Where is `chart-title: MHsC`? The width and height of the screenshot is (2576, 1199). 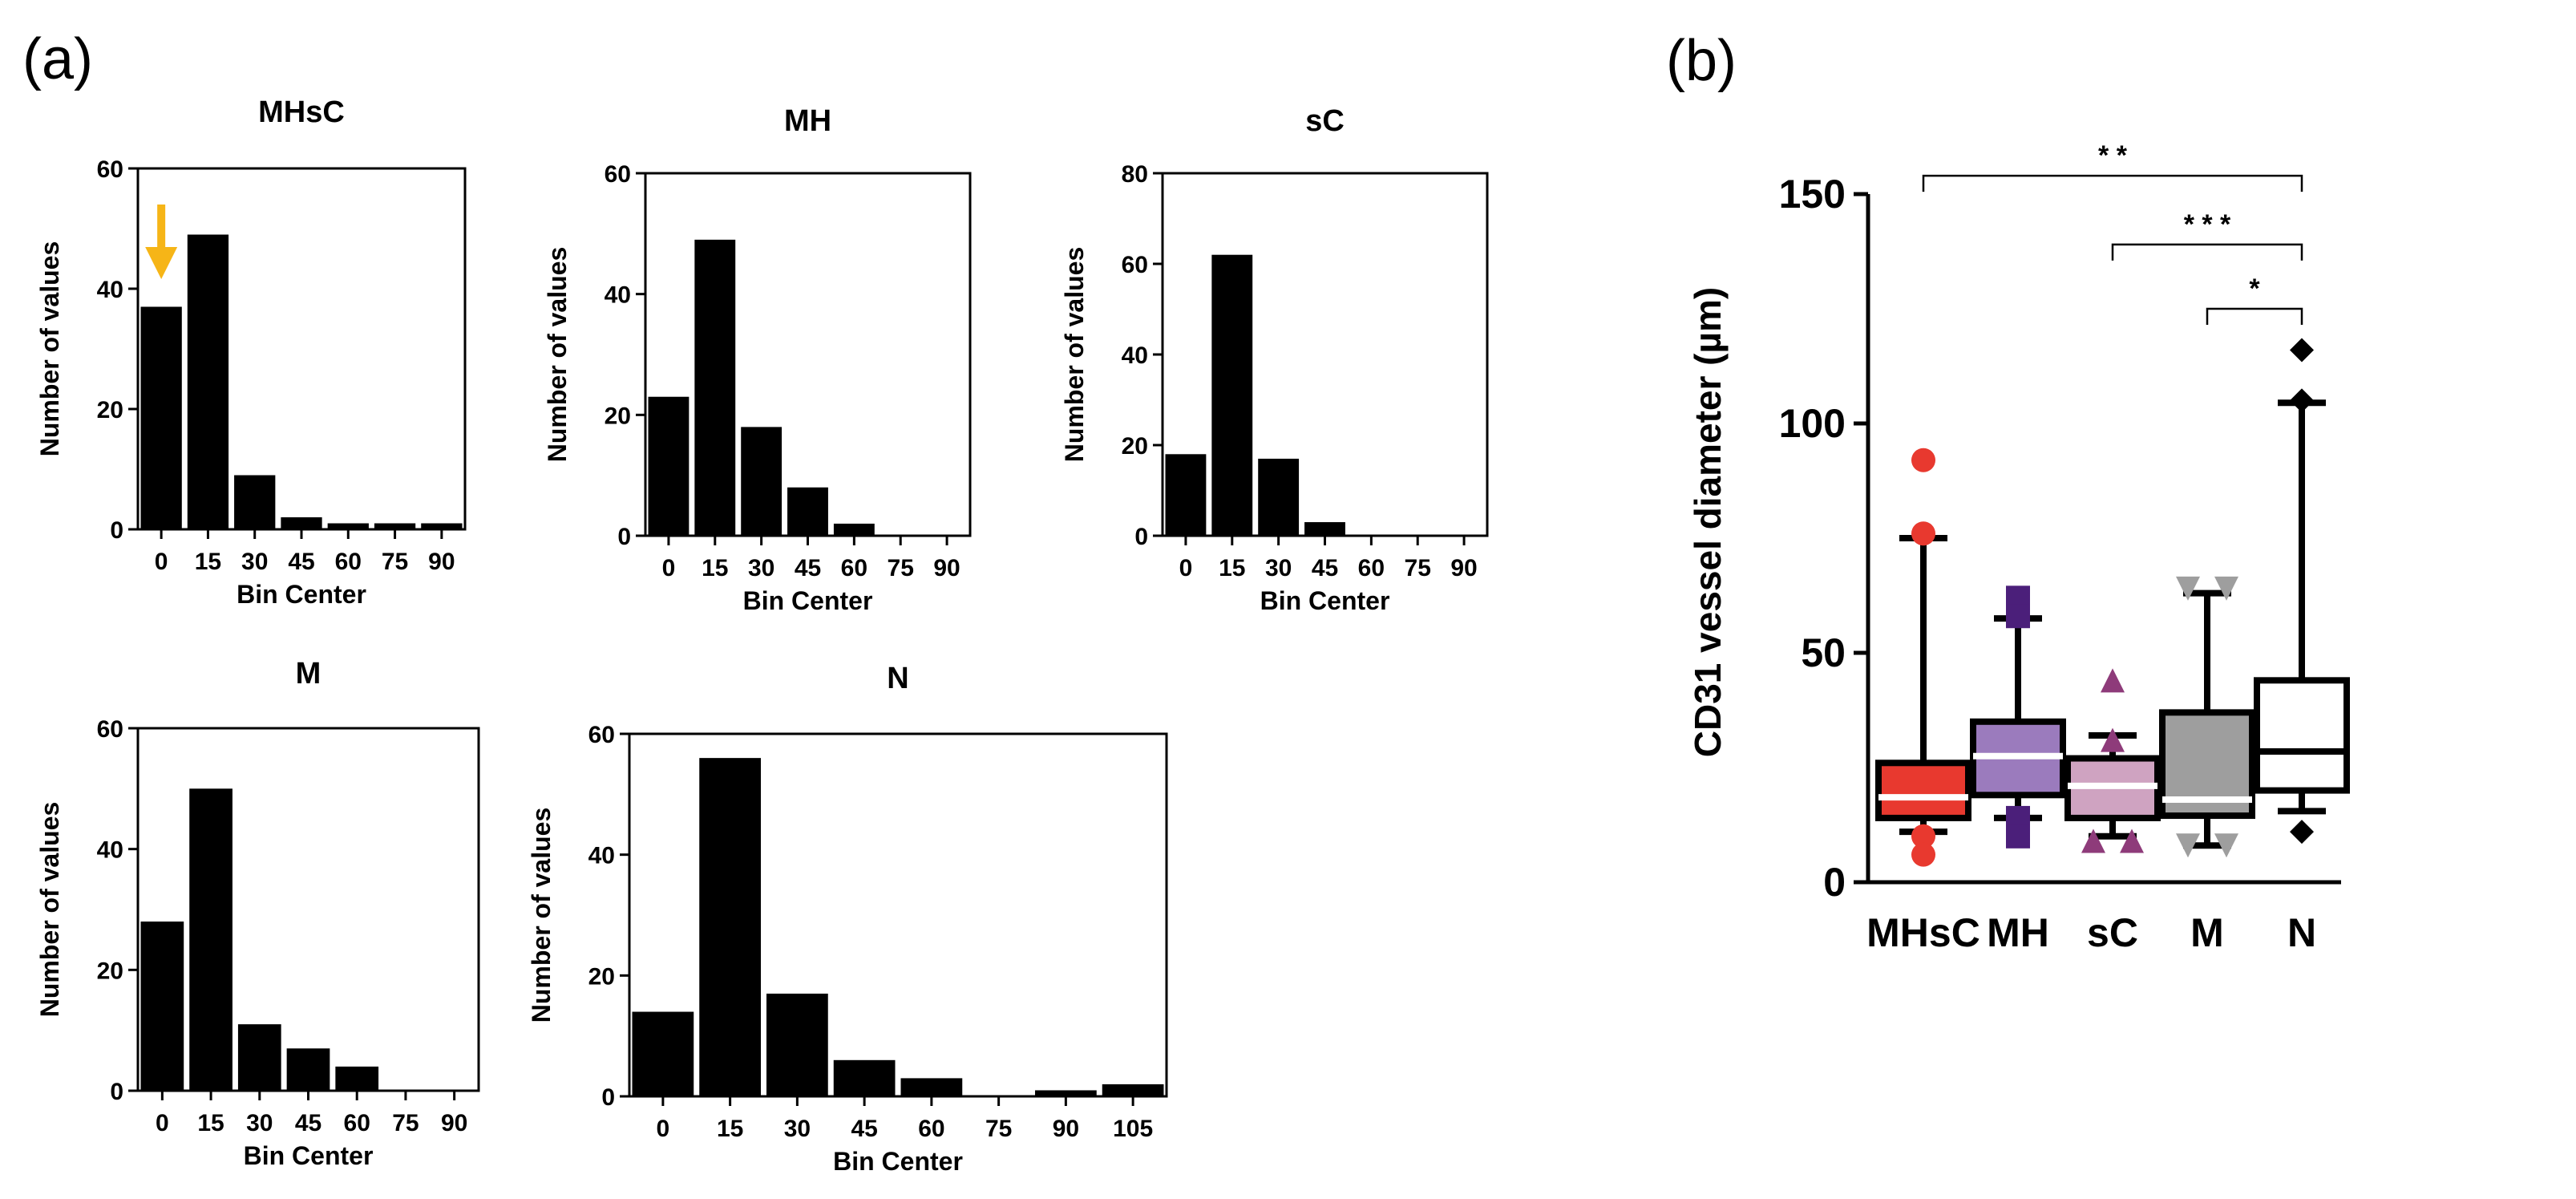
chart-title: MHsC is located at coordinates (301, 112).